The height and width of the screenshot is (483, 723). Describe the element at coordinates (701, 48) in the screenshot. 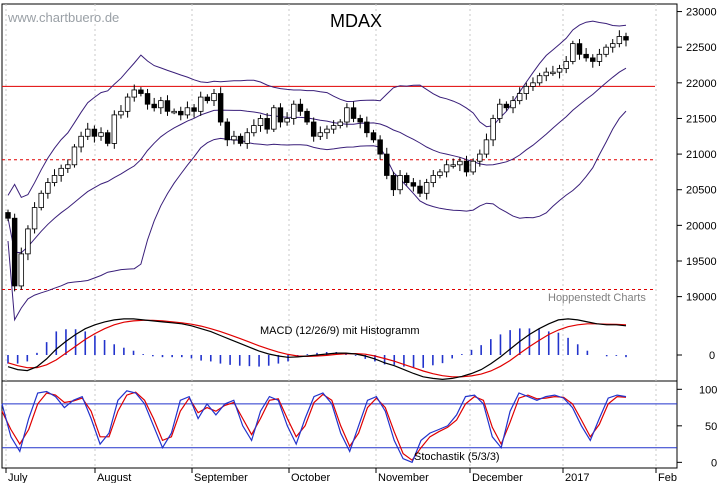

I see `price-tick-label: 22500` at that location.